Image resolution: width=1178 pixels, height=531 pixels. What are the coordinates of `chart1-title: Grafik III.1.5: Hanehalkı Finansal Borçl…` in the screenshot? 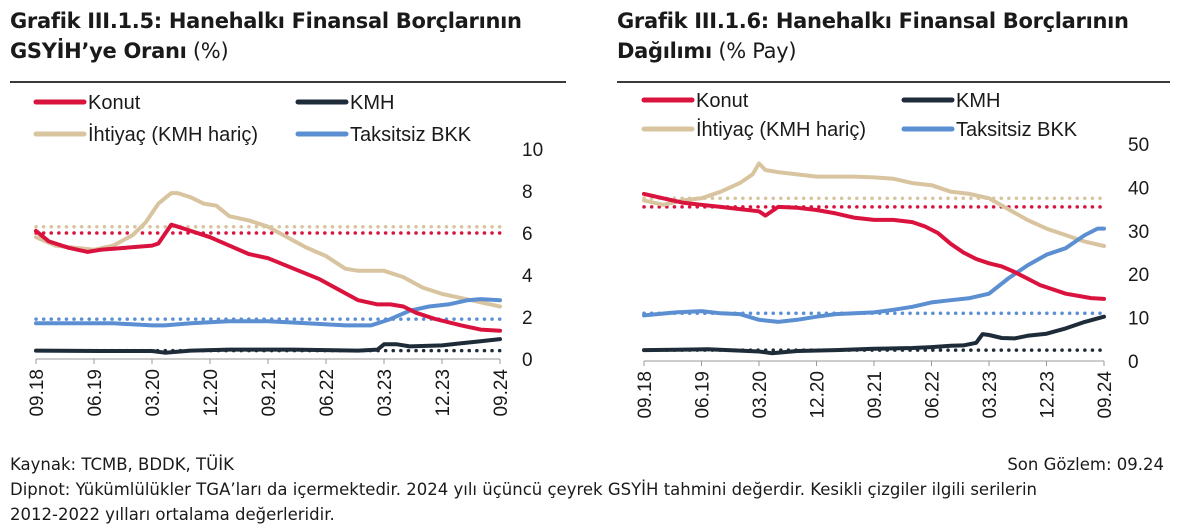 It's located at (290, 36).